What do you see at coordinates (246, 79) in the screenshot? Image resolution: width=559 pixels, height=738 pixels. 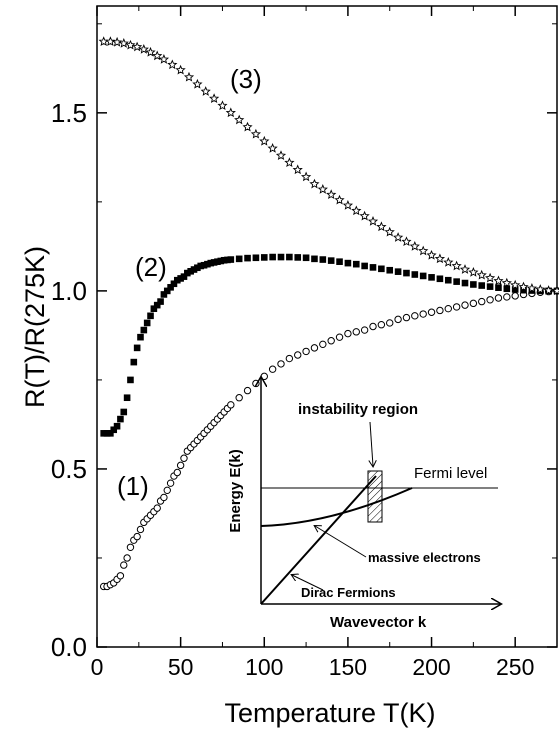 I see `curve-label-3: (3)` at bounding box center [246, 79].